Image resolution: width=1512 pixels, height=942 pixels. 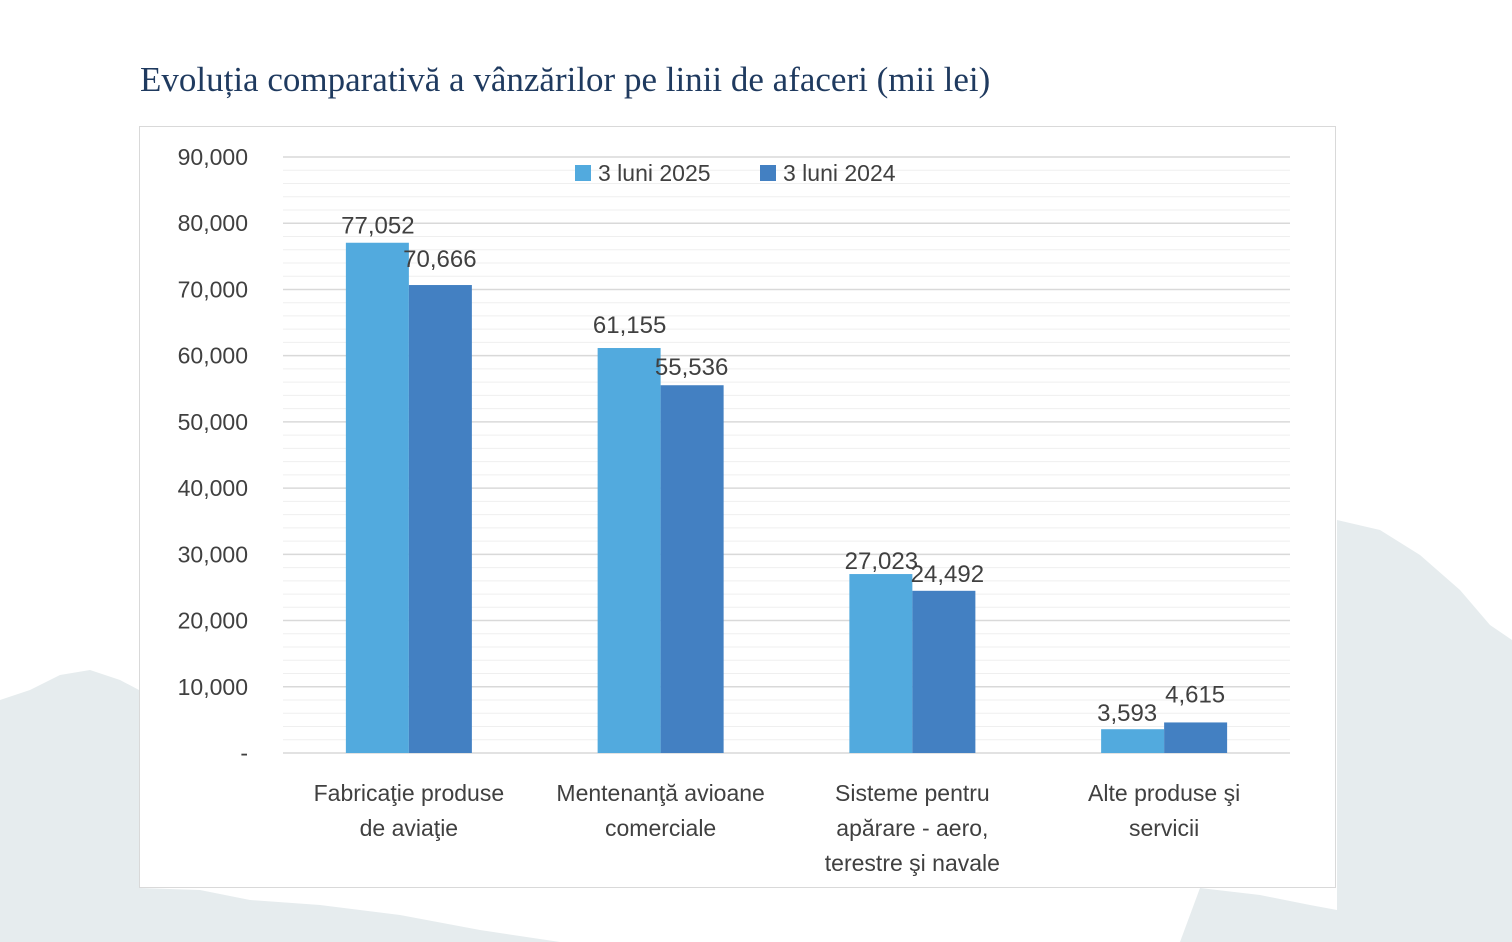 I want to click on y-tick-label: 20,000, so click(x=213, y=621).